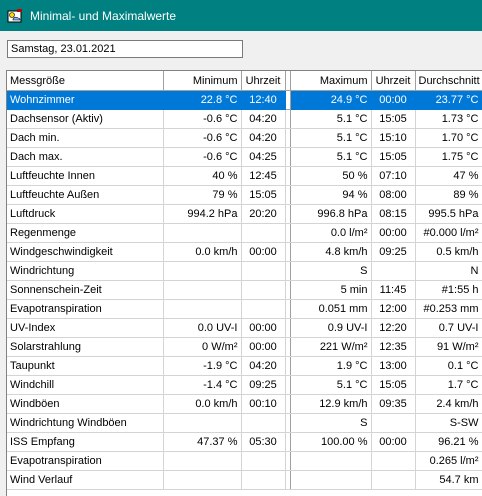 The width and height of the screenshot is (482, 496). Describe the element at coordinates (85, 442) in the screenshot. I see `row-name-cell: ISS Empfang` at that location.